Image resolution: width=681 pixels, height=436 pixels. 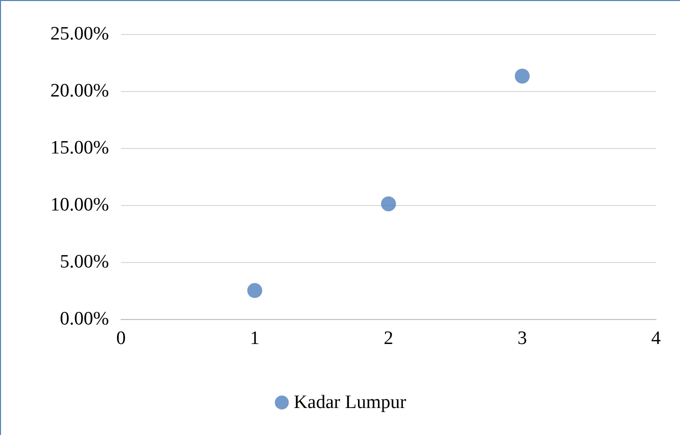 What do you see at coordinates (522, 338) in the screenshot?
I see `x-tick-label: 3` at bounding box center [522, 338].